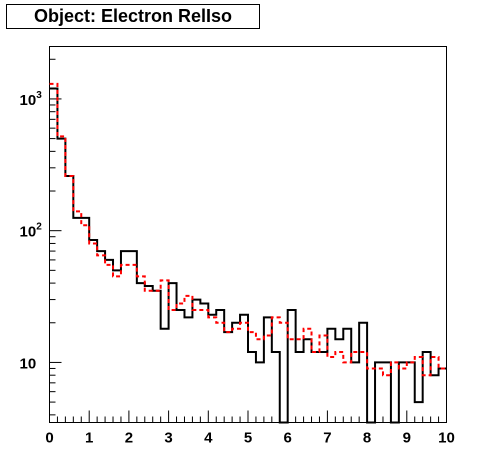 Image resolution: width=496 pixels, height=472 pixels. What do you see at coordinates (208, 438) in the screenshot?
I see `x-tick-label: 4` at bounding box center [208, 438].